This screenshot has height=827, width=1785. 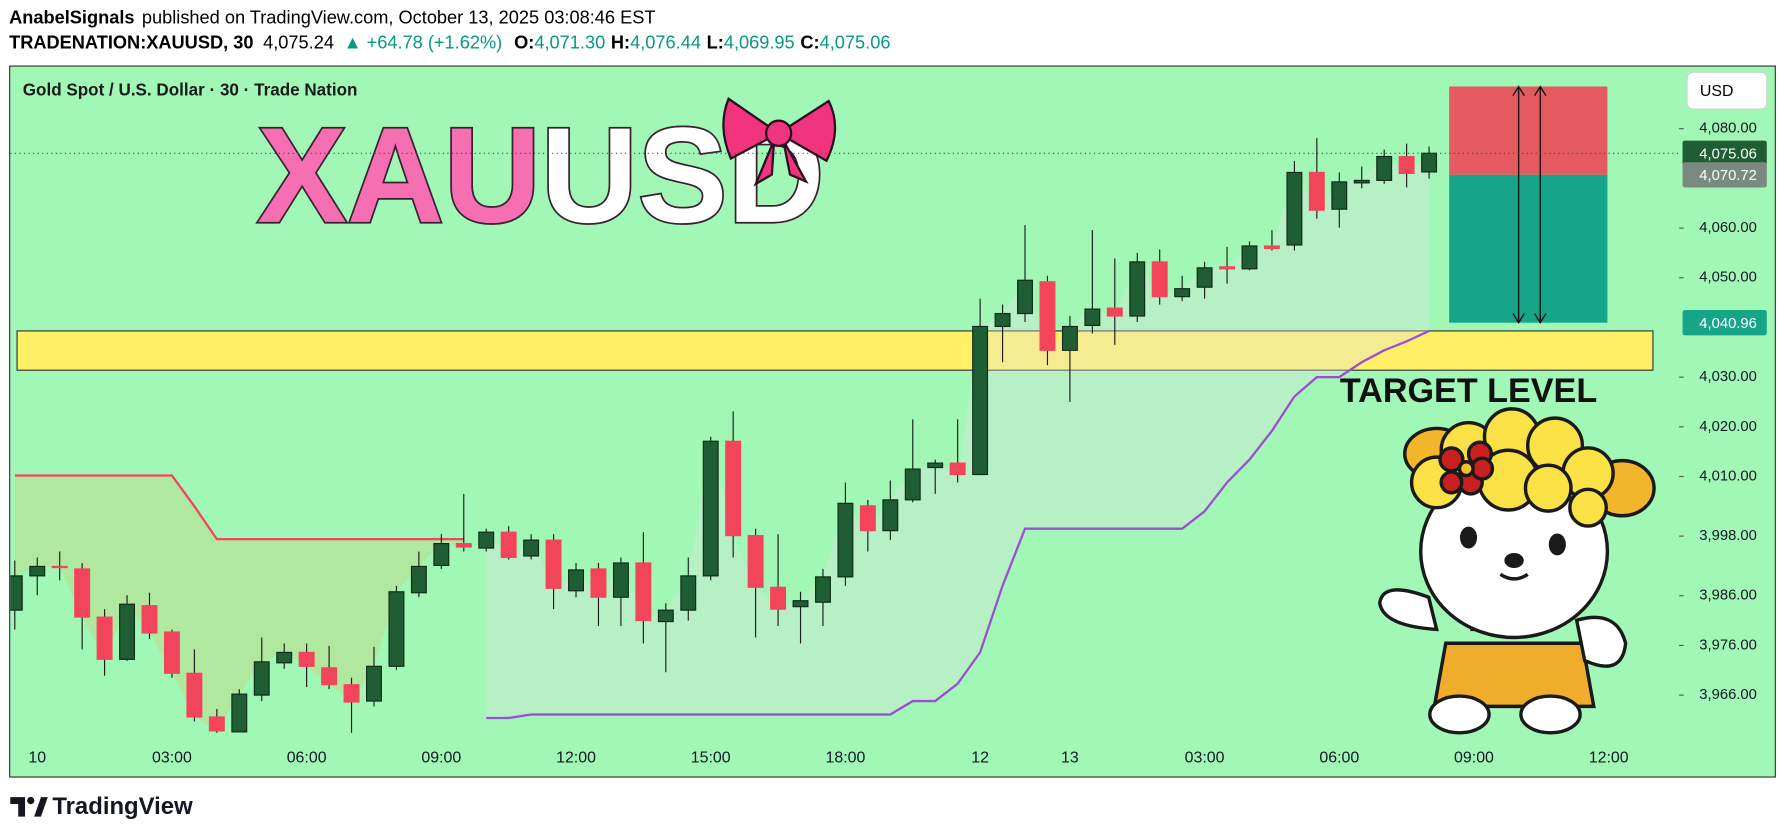 I want to click on y-tick-label: 3,998.00, so click(x=1728, y=536).